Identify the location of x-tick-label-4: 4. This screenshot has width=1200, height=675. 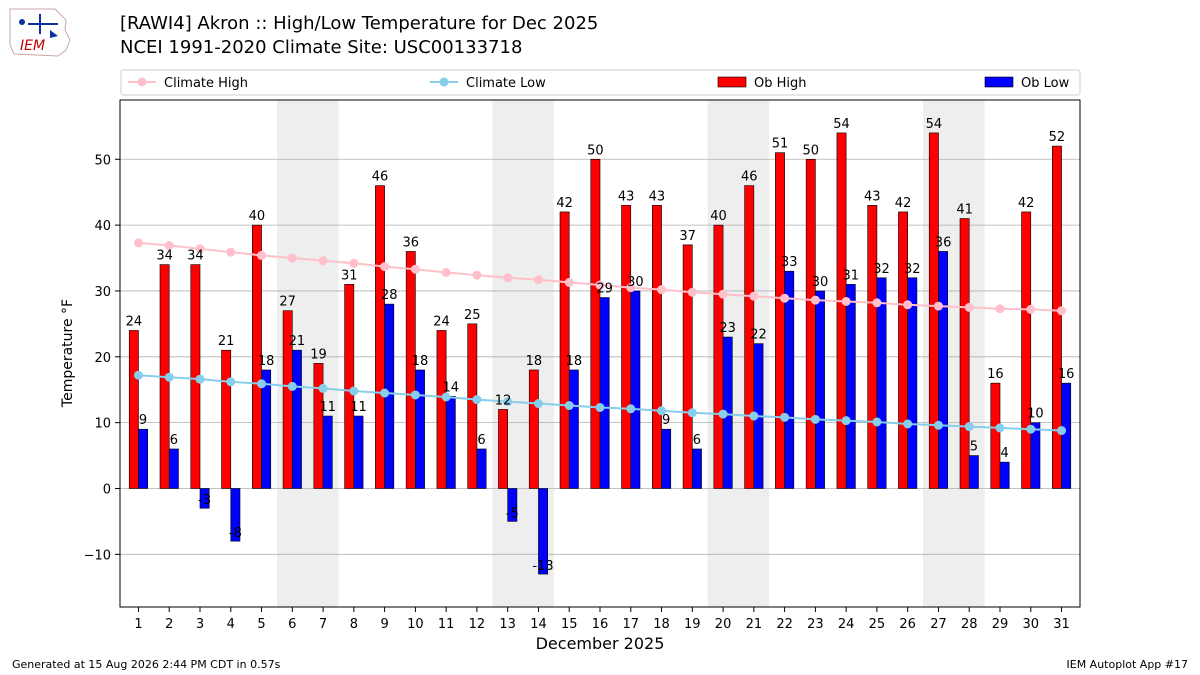
(231, 624).